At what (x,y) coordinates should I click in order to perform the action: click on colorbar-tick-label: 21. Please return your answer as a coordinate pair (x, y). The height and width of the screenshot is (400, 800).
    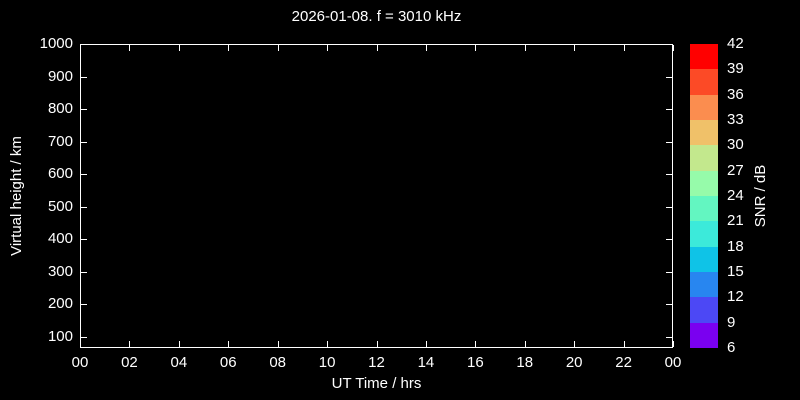
    Looking at the image, I should click on (735, 221).